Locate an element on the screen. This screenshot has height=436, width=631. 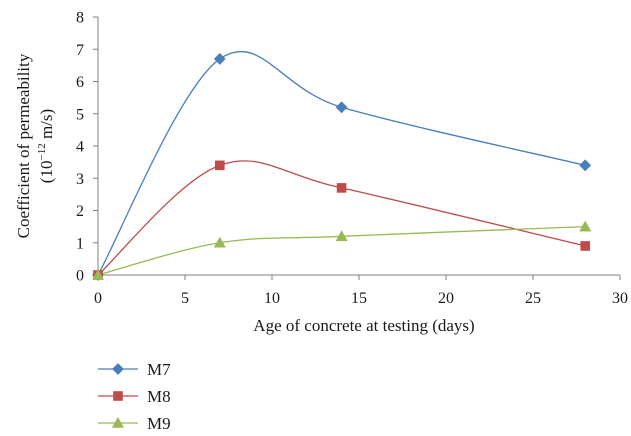
x-tick-label: 10 is located at coordinates (272, 298).